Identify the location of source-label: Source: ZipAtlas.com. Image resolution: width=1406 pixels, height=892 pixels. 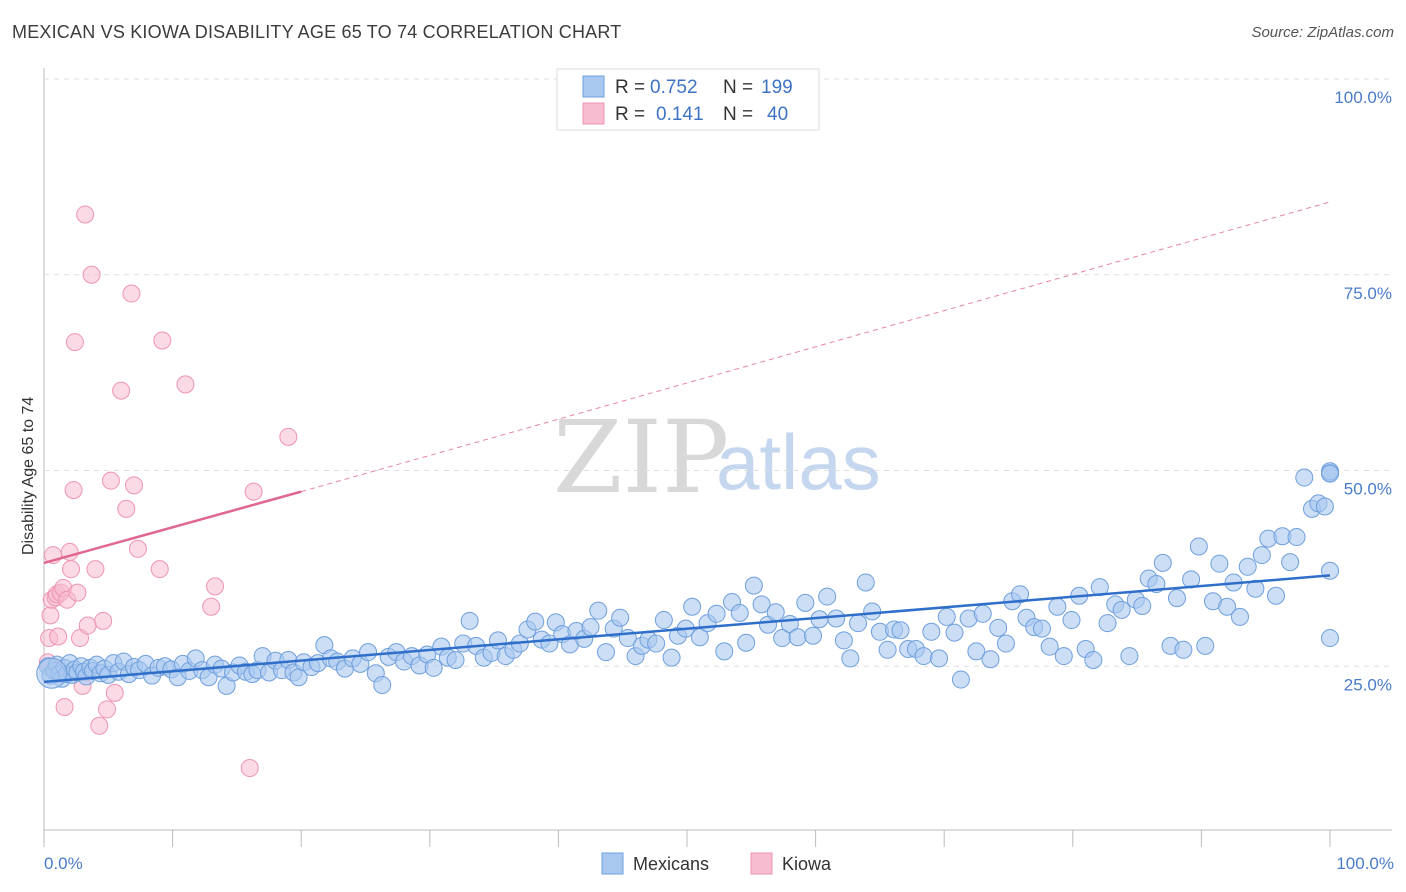
(1322, 32).